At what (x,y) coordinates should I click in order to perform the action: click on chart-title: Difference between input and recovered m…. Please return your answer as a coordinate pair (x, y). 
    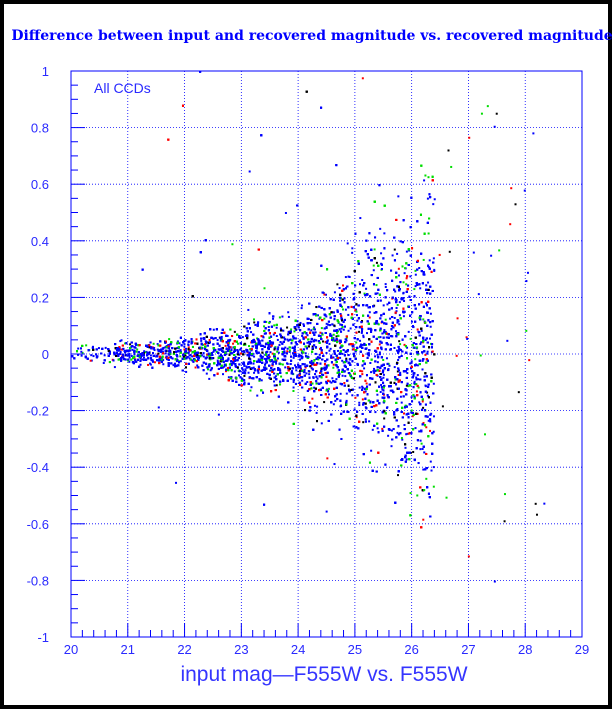
    Looking at the image, I should click on (311, 36).